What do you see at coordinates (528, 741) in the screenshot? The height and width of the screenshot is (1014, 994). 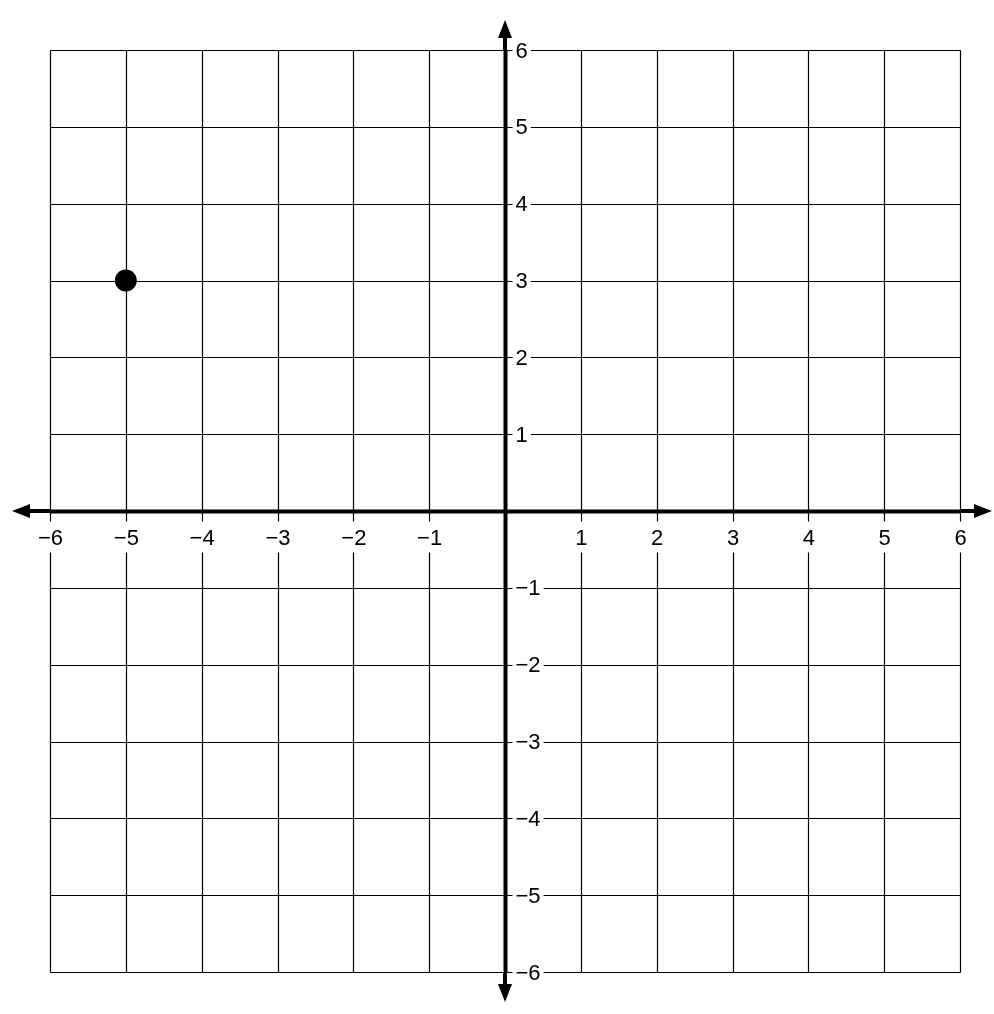 I see `y-tick-label: −3` at bounding box center [528, 741].